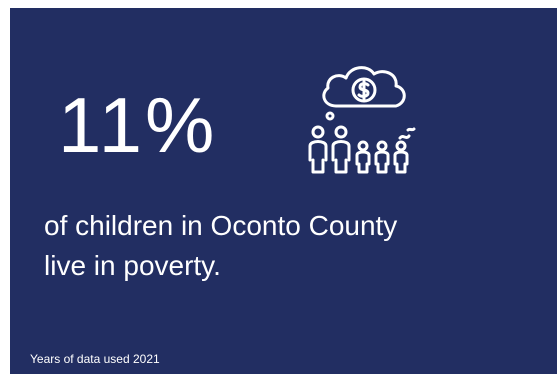  I want to click on stat-value: 11%, so click(138, 125).